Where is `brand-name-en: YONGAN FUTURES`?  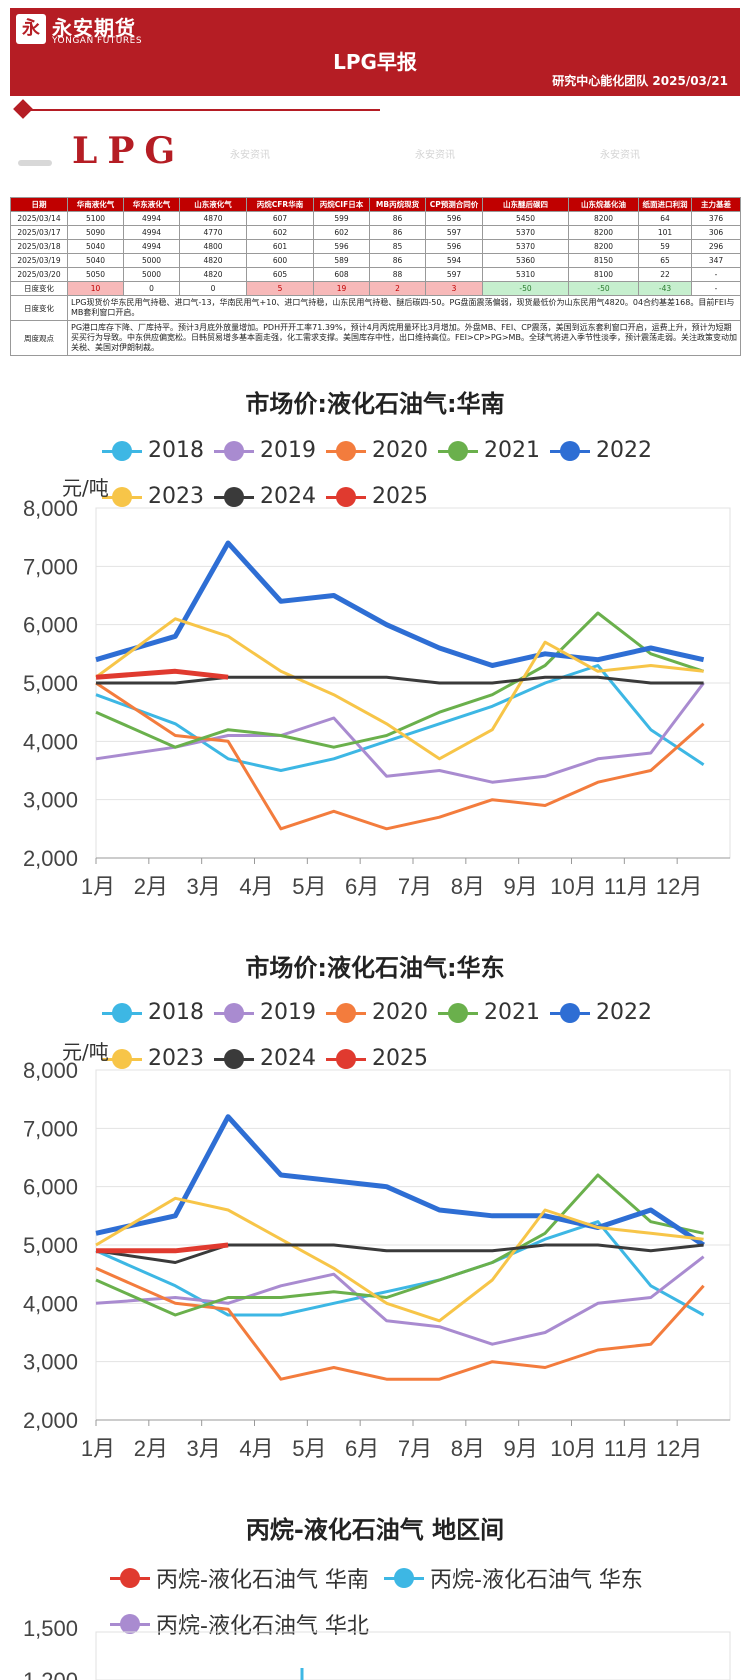 brand-name-en: YONGAN FUTURES is located at coordinates (97, 41).